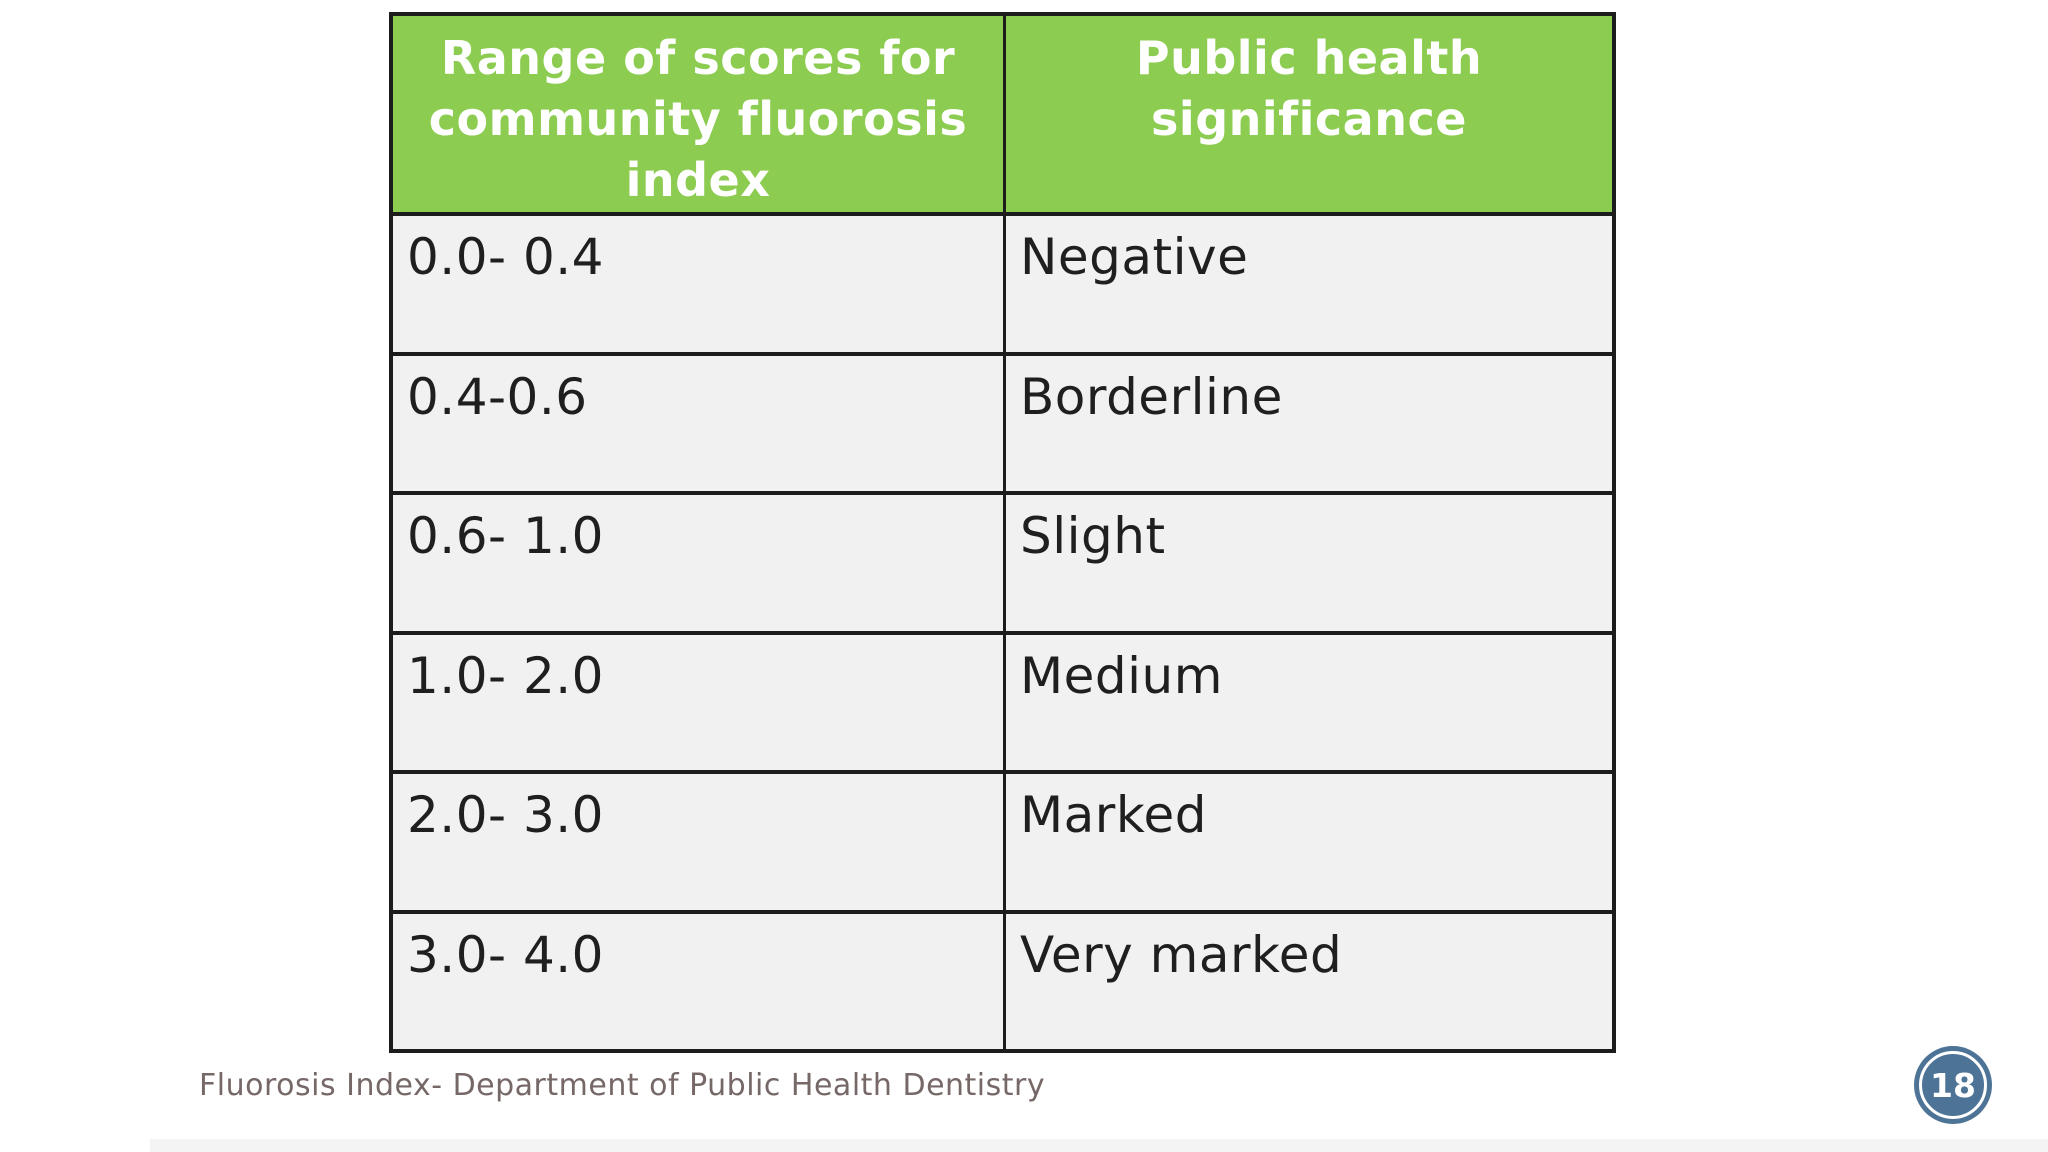 The image size is (2048, 1152). I want to click on range-cell: 0.4-0.6, so click(699, 423).